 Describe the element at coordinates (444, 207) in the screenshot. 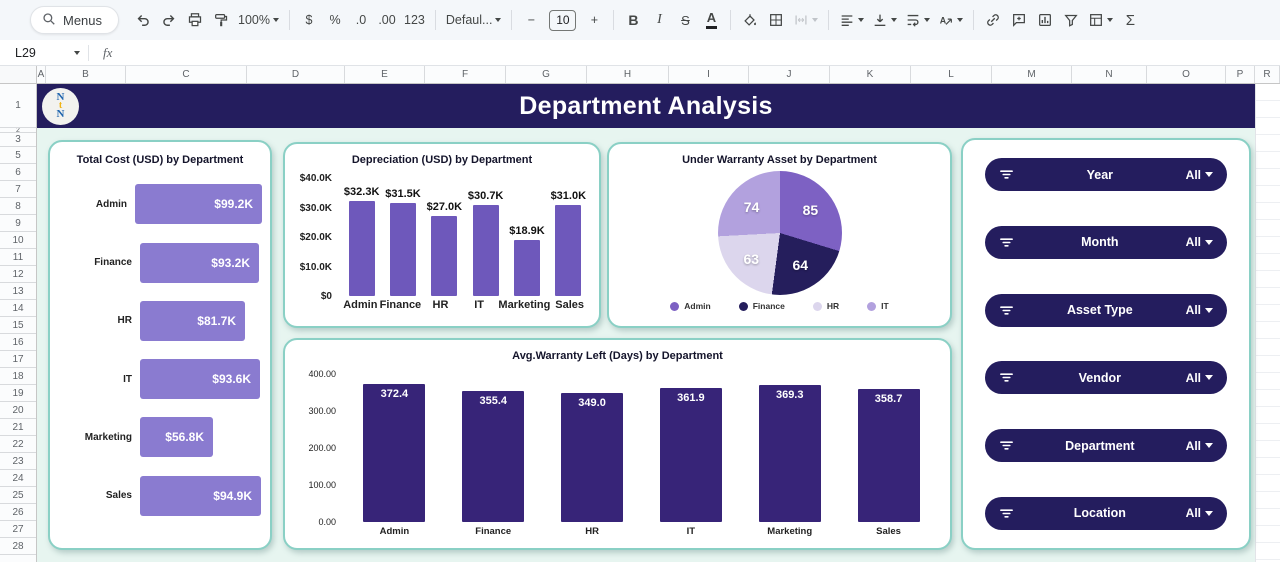

I see `value-label: $27.0K` at that location.